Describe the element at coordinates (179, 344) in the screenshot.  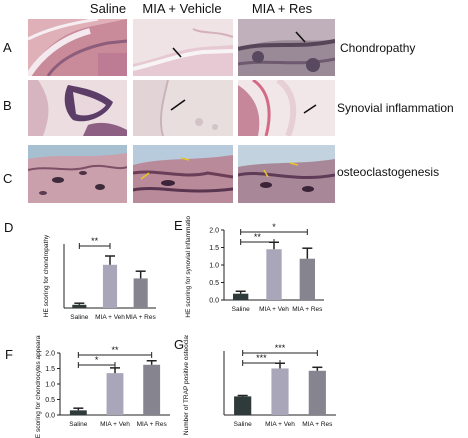
I see `panel-letter-g: G` at that location.